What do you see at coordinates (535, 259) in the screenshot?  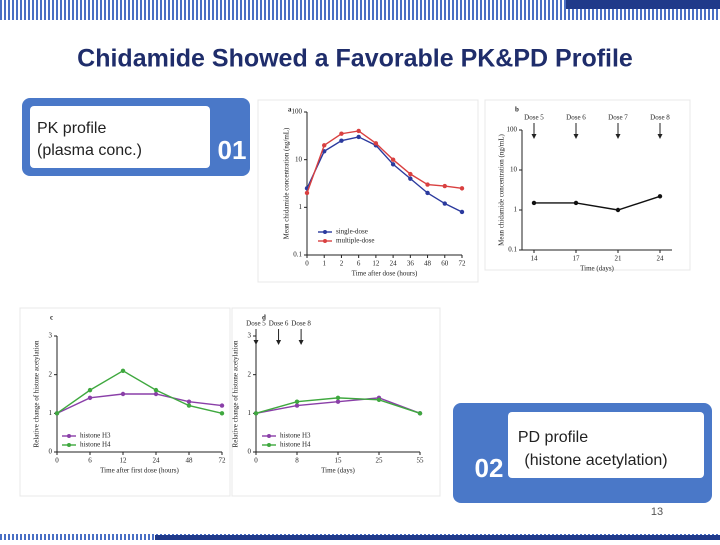 I see `x-tick-label: 14` at bounding box center [535, 259].